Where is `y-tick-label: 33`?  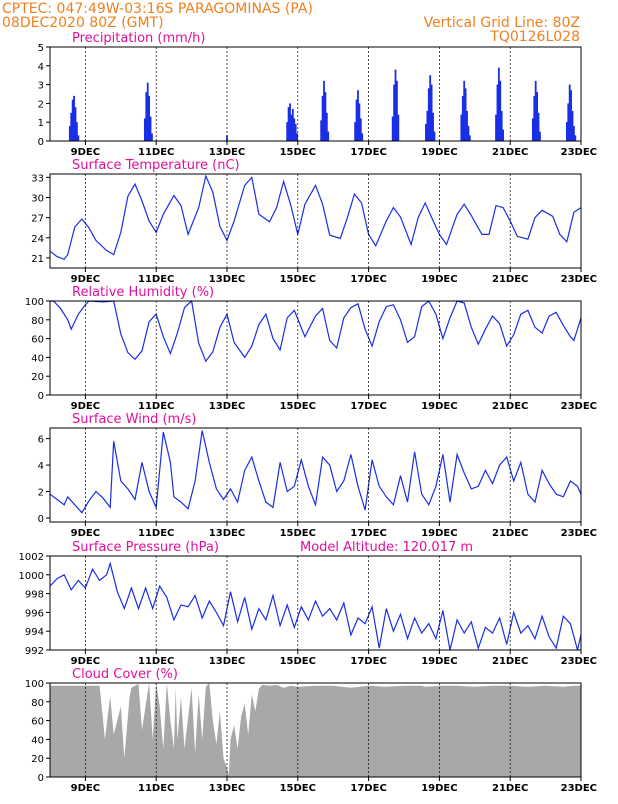 y-tick-label: 33 is located at coordinates (37, 178).